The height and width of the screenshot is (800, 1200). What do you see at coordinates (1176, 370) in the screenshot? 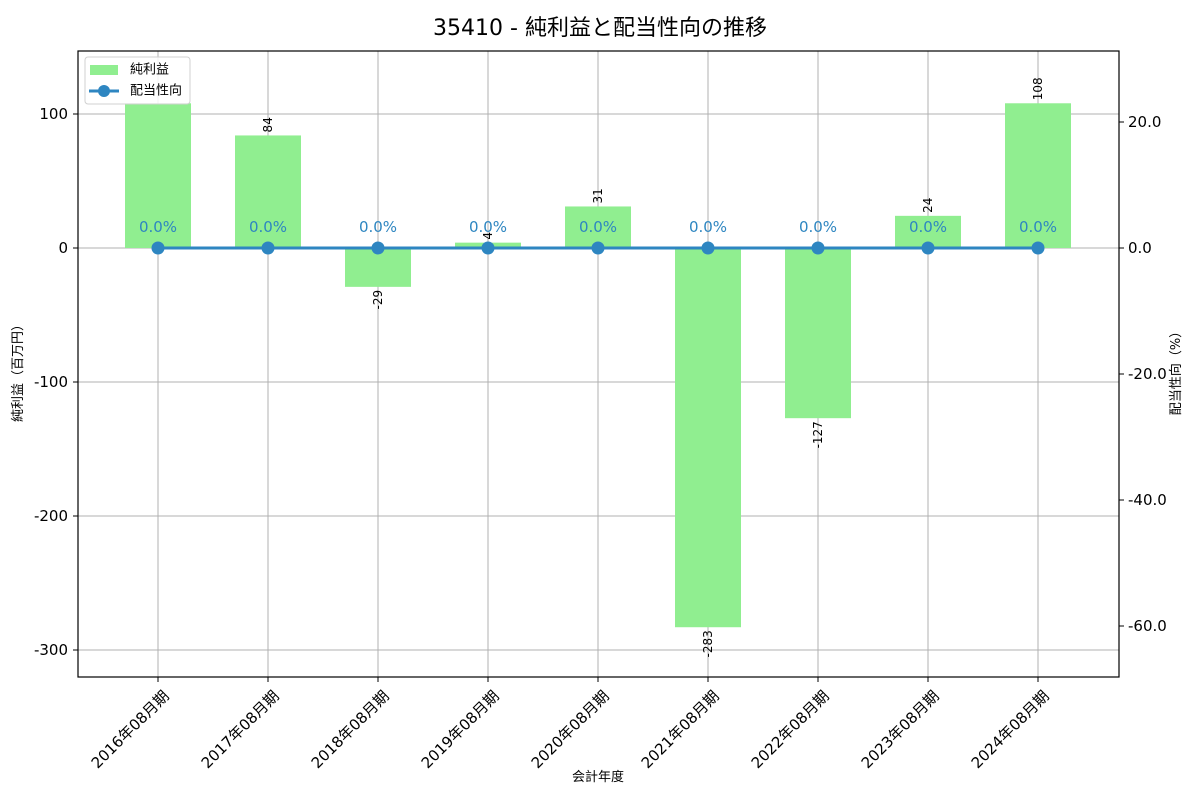
I see `y-axis-label-right: 配当性向（%）` at bounding box center [1176, 370].